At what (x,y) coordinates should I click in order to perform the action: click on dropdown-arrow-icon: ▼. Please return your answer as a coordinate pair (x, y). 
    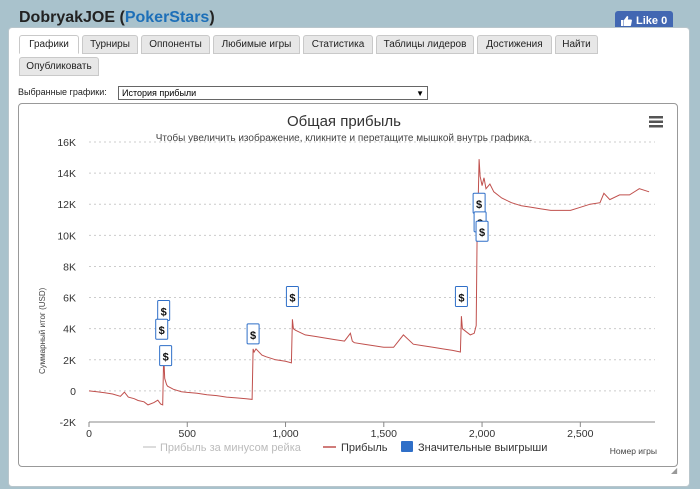
    Looking at the image, I should click on (420, 93).